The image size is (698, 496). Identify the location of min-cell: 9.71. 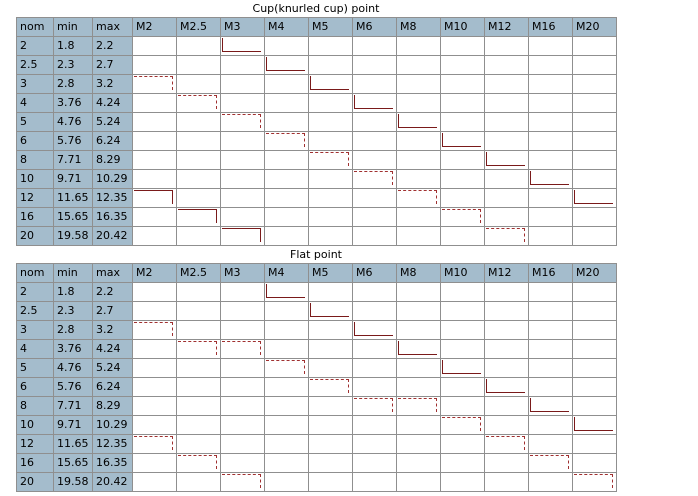
(73, 179).